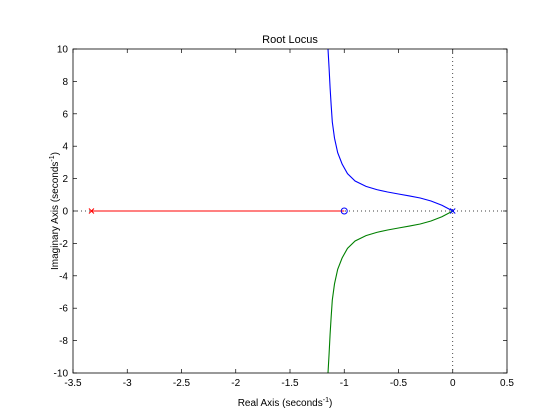  What do you see at coordinates (61, 374) in the screenshot?
I see `y-tick-label: -10` at bounding box center [61, 374].